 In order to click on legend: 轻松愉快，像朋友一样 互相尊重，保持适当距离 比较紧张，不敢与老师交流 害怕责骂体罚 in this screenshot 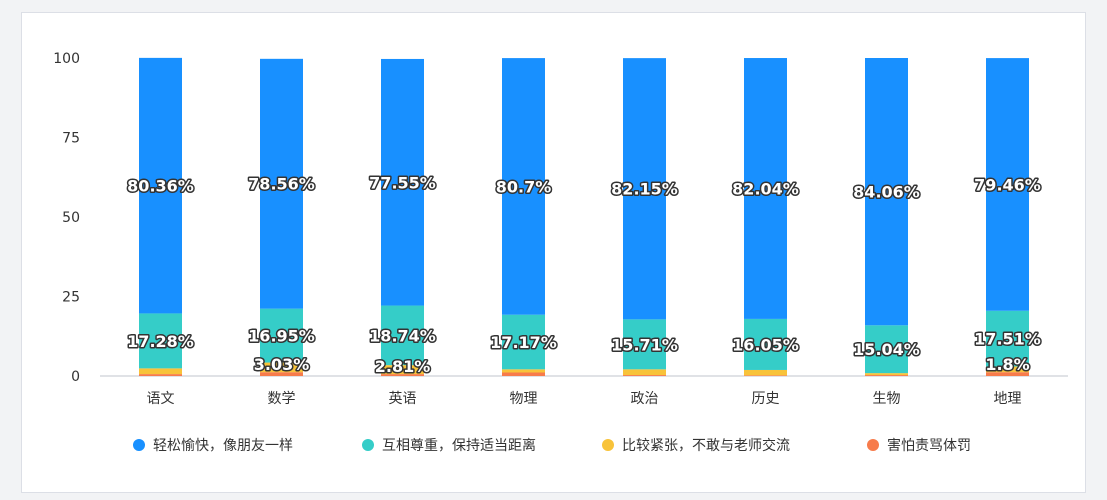, I will do `click(552, 445)`.